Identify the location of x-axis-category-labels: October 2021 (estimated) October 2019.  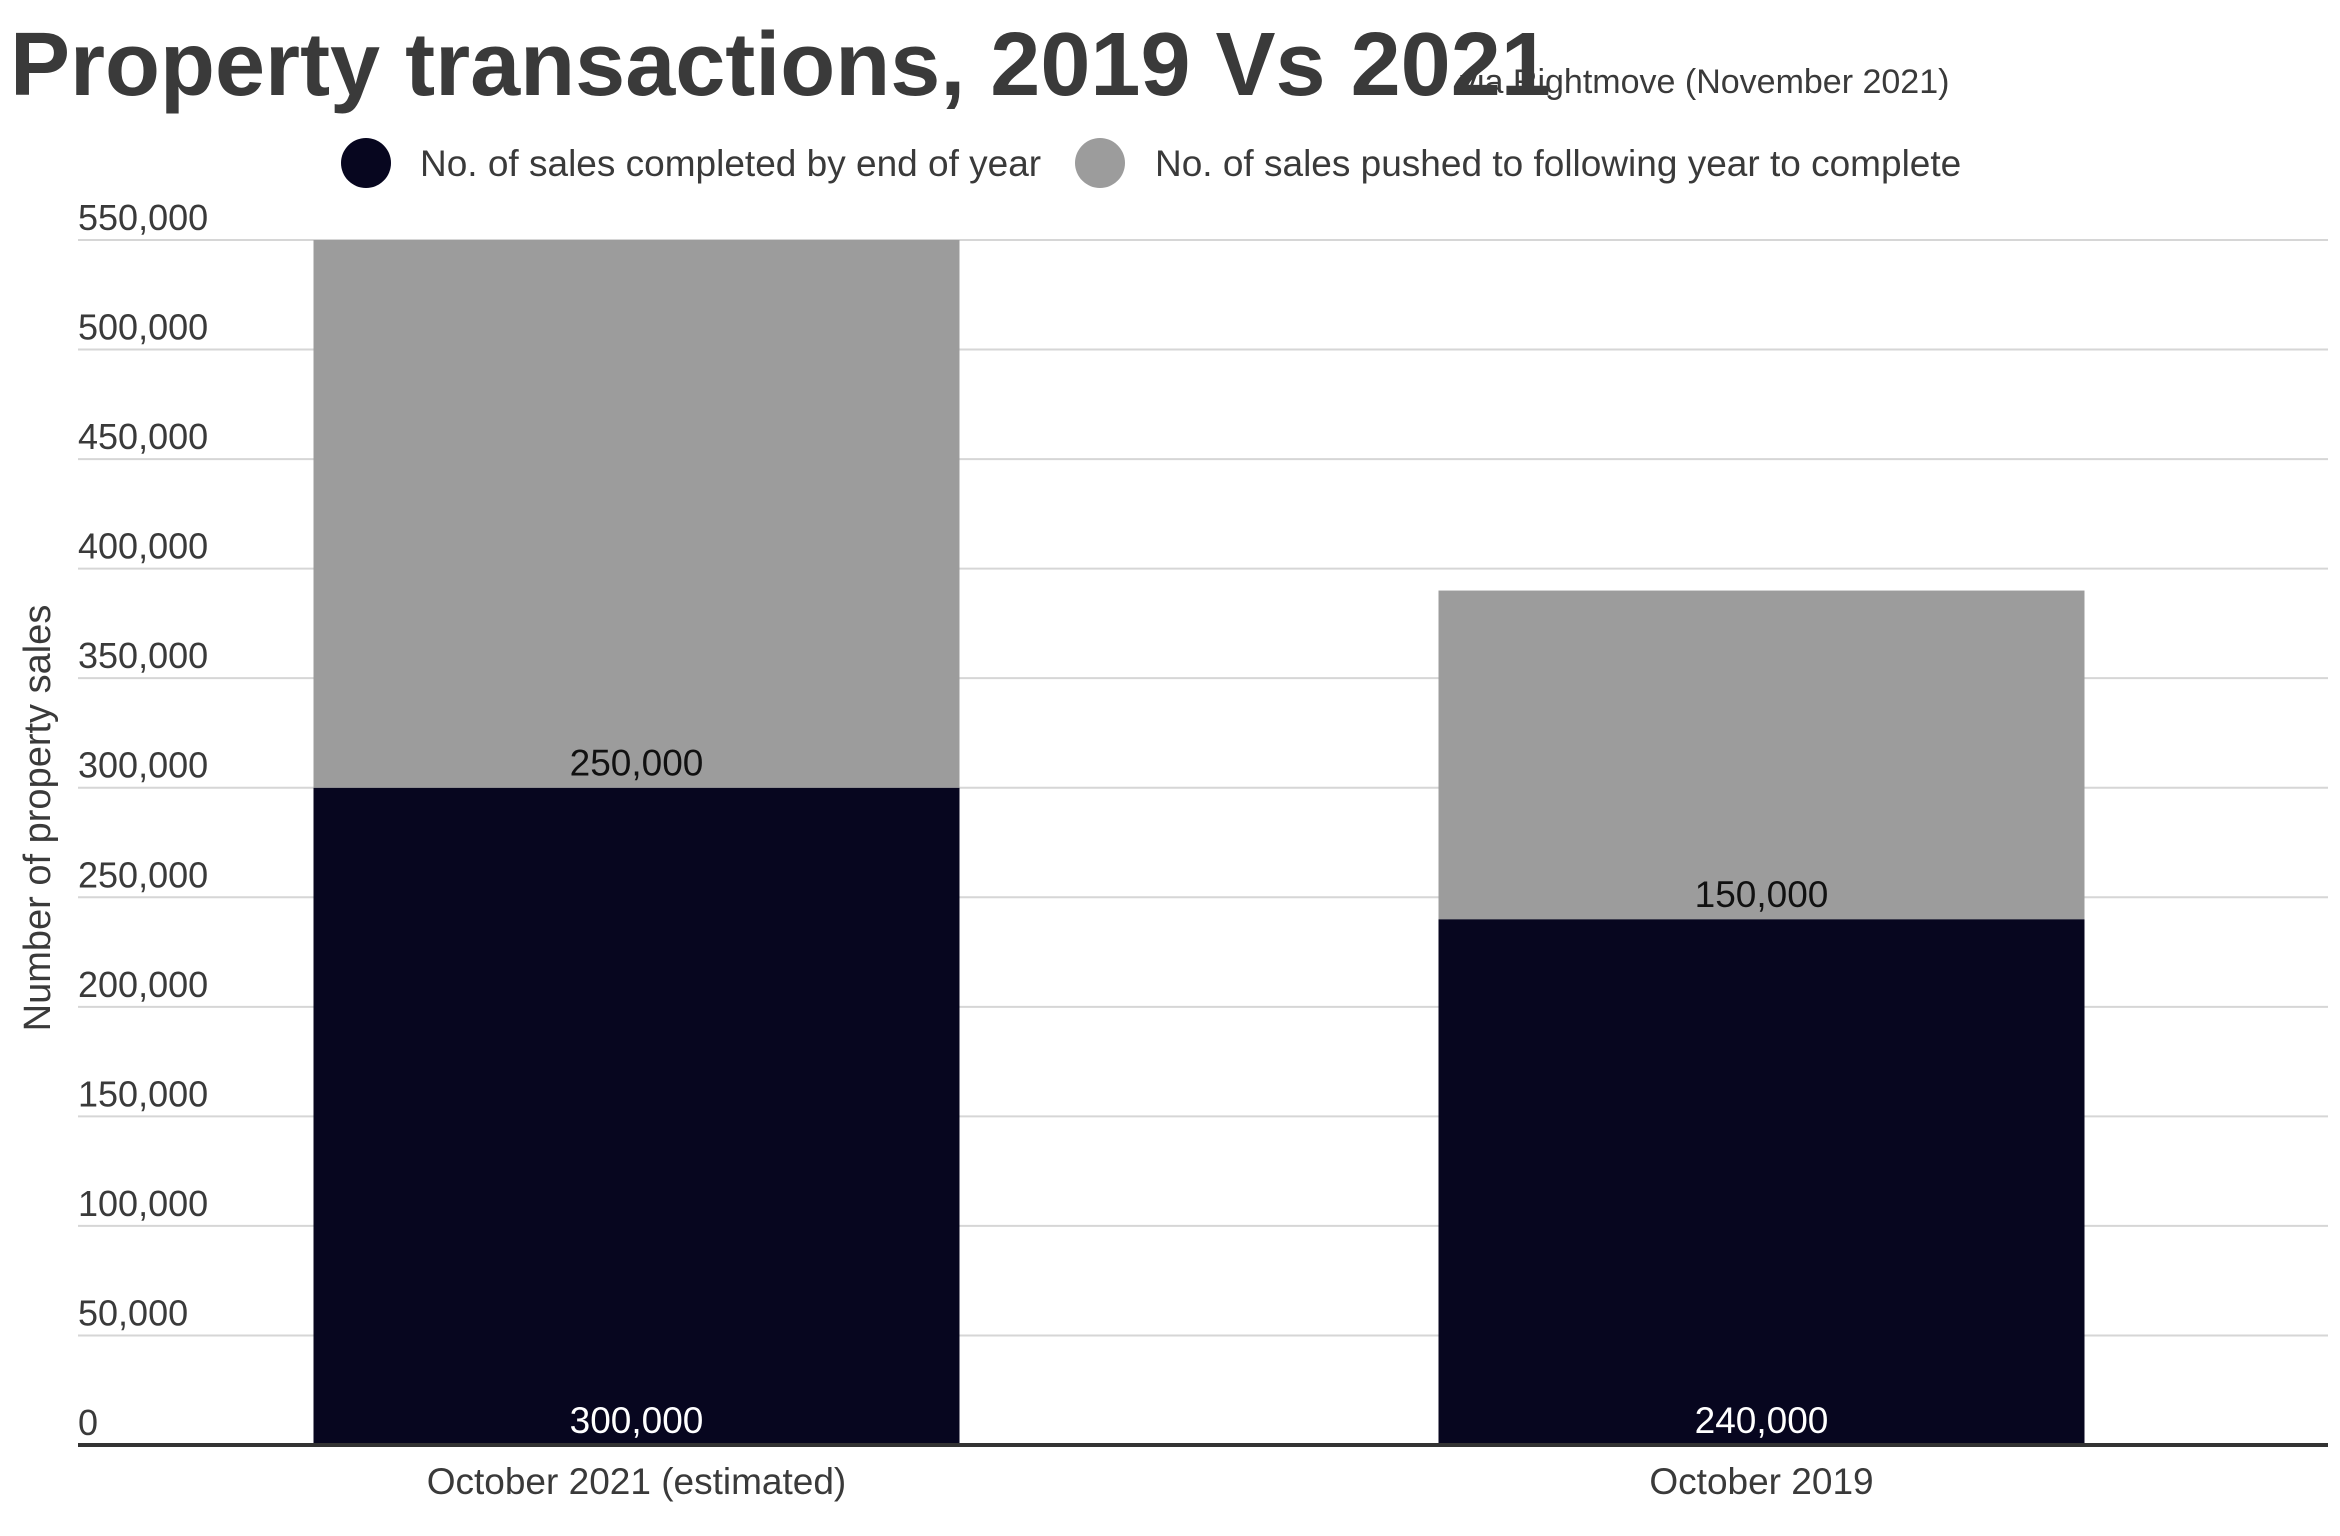
(1150, 1481).